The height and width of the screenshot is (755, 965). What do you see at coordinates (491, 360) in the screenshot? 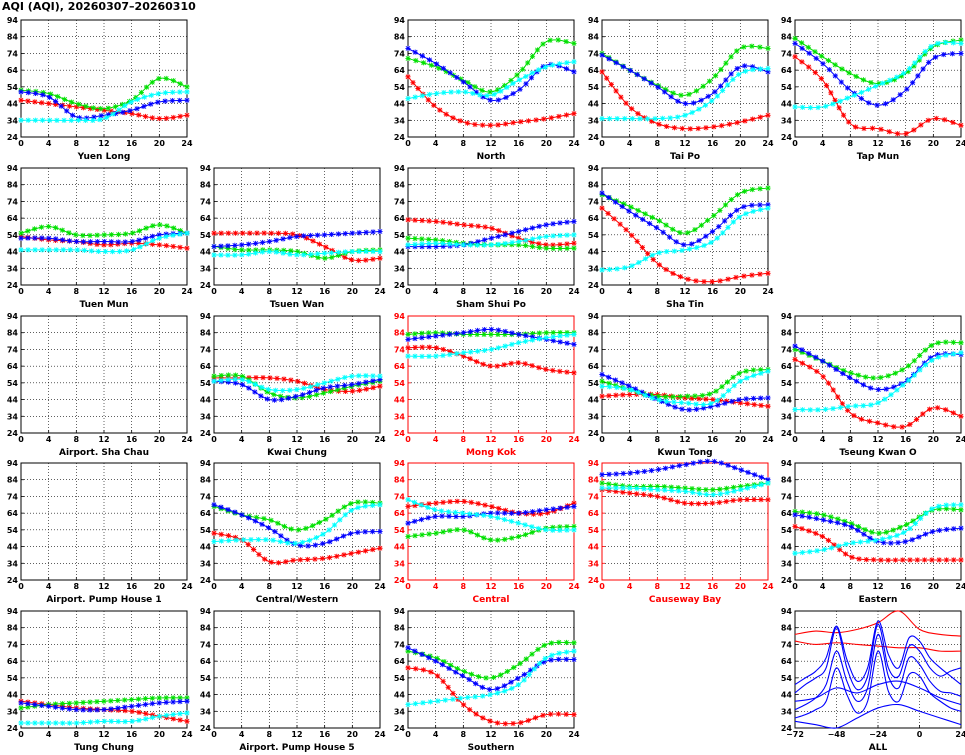
I see `series-line-red` at bounding box center [491, 360].